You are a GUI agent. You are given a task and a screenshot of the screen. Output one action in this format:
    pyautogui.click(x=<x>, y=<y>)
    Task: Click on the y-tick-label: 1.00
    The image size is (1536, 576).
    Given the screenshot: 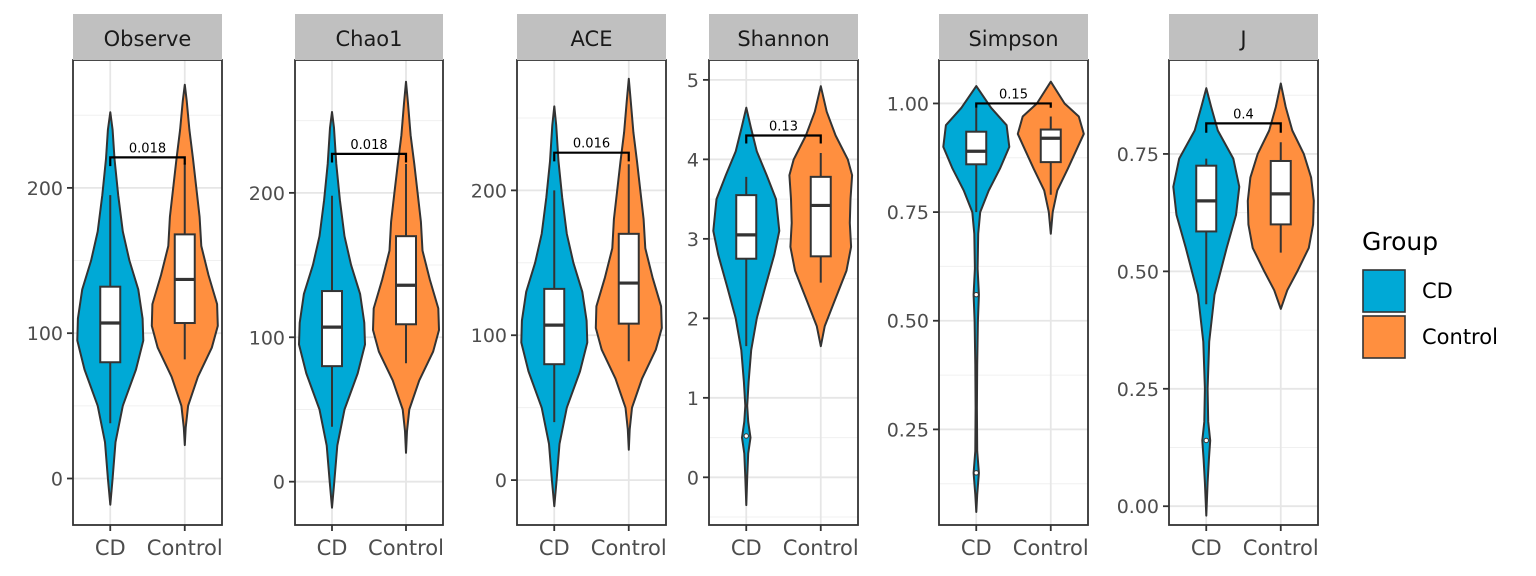 What is the action you would take?
    pyautogui.click(x=908, y=104)
    